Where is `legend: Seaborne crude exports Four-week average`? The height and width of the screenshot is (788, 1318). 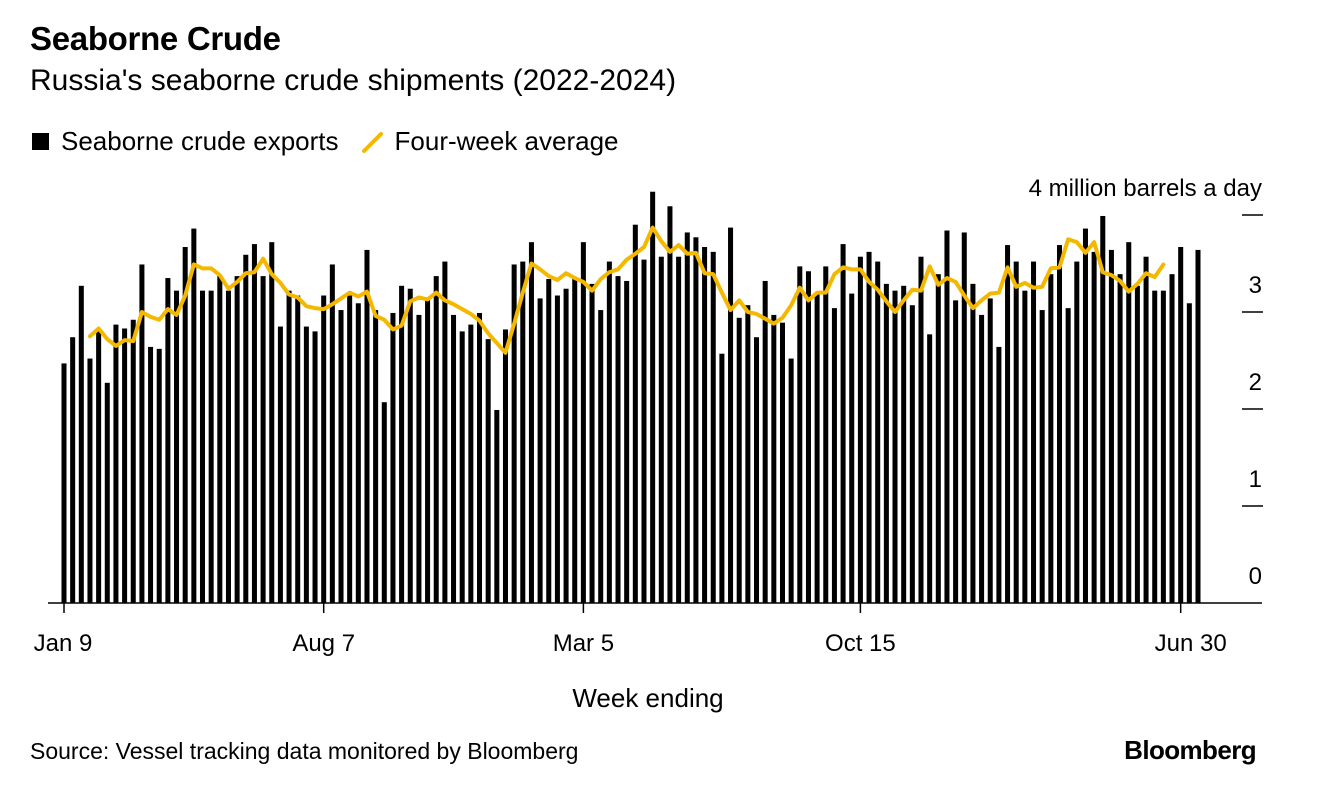 legend: Seaborne crude exports Four-week average is located at coordinates (336, 141).